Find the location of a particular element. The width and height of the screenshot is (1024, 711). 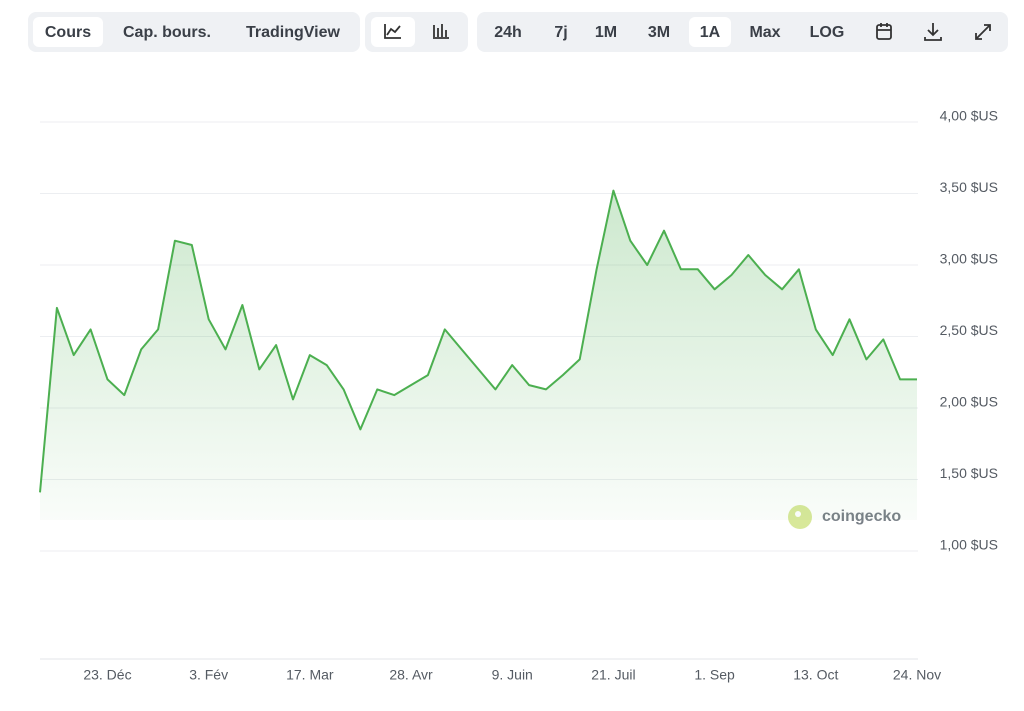

y-tick-label: 1,50 $US is located at coordinates (969, 473).